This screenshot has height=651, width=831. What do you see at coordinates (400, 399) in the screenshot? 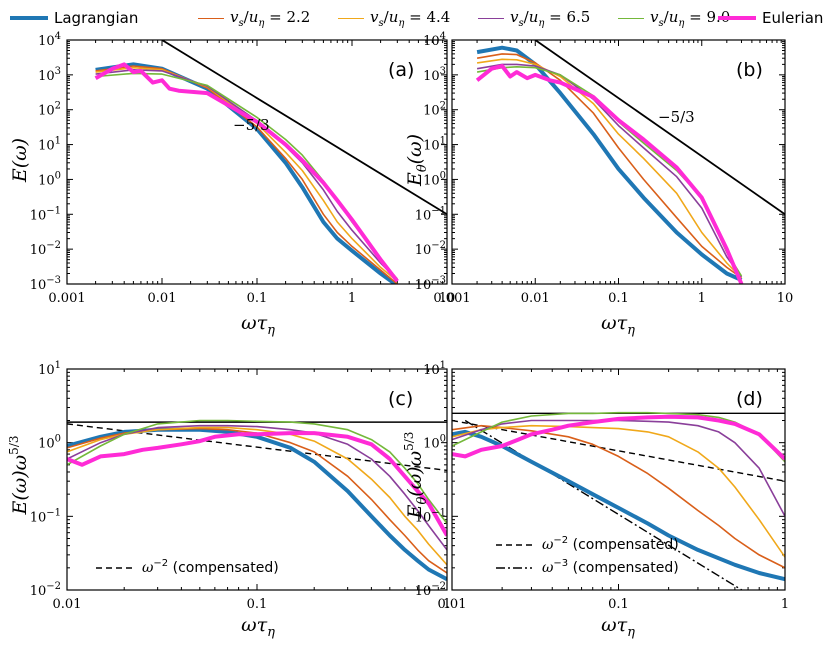
I see `panel-label: (c)` at bounding box center [400, 399].